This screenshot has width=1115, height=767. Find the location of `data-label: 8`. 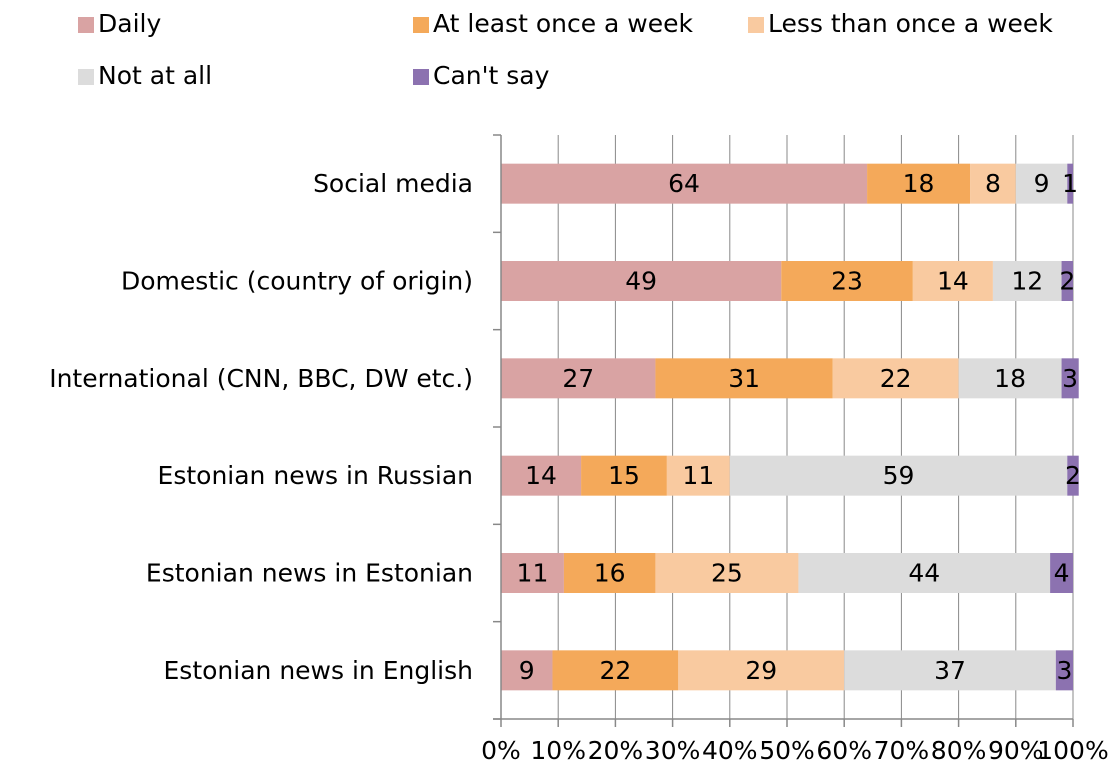

data-label: 8 is located at coordinates (993, 183).